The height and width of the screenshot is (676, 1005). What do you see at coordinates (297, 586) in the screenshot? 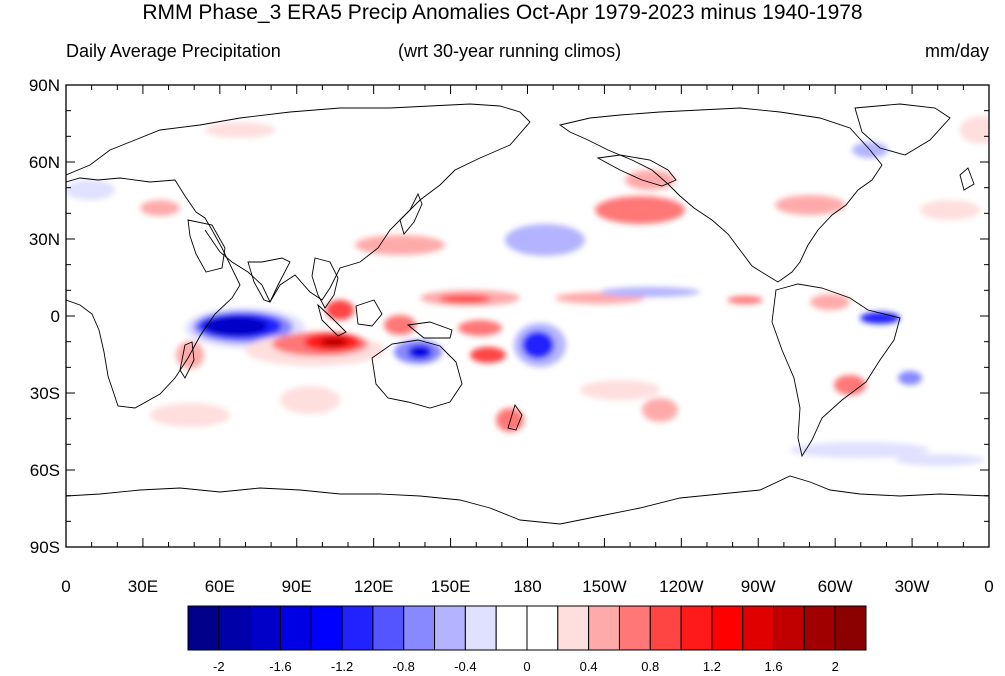
I see `lon-label: 90E` at bounding box center [297, 586].